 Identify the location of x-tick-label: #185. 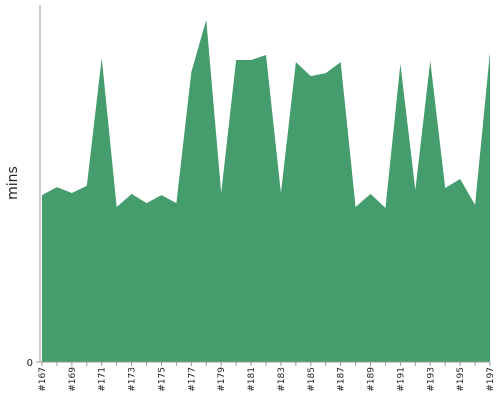
(312, 379).